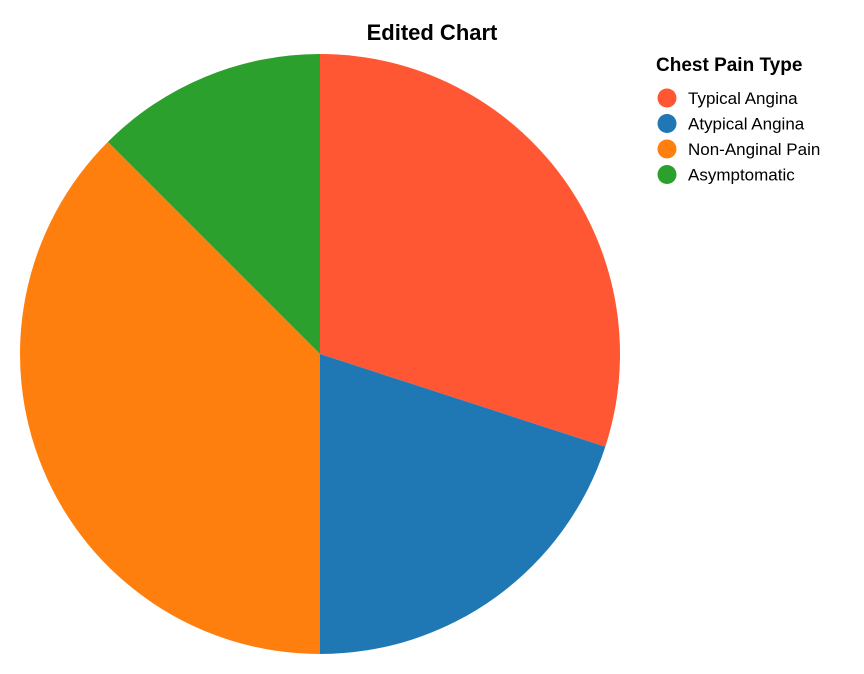 This screenshot has width=864, height=674. I want to click on chart-title: Edited Chart, so click(432, 32).